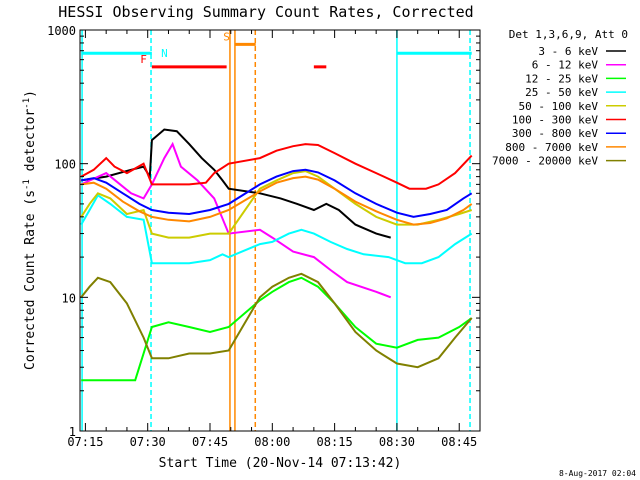  I want to click on legend-label-2: 12 - 25 keV, so click(561, 78).